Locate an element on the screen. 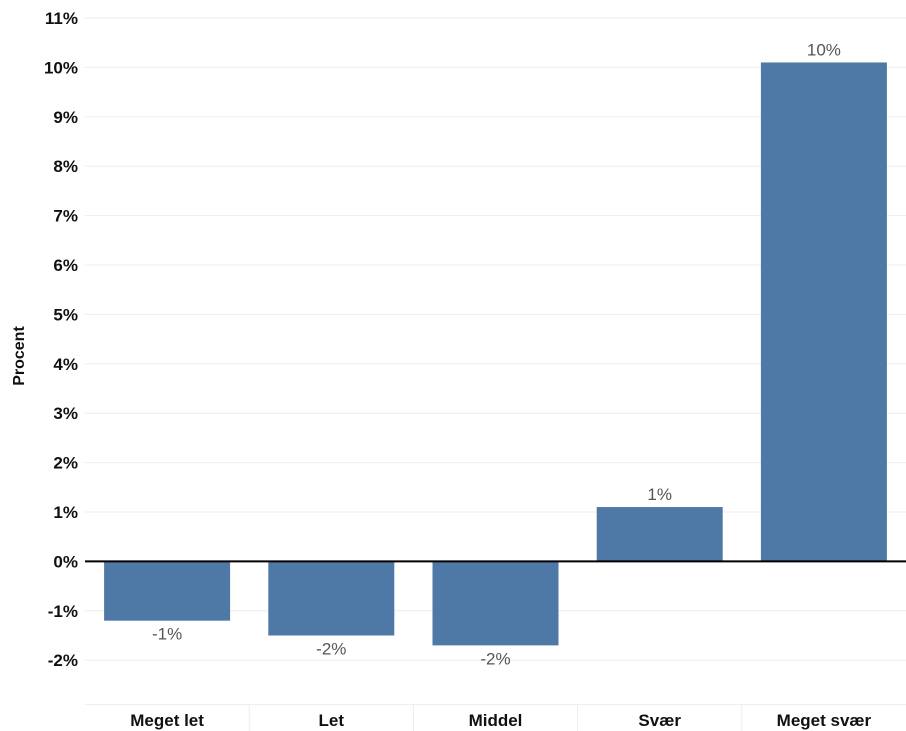 Image resolution: width=906 pixels, height=731 pixels. x-category-label: Let is located at coordinates (332, 720).